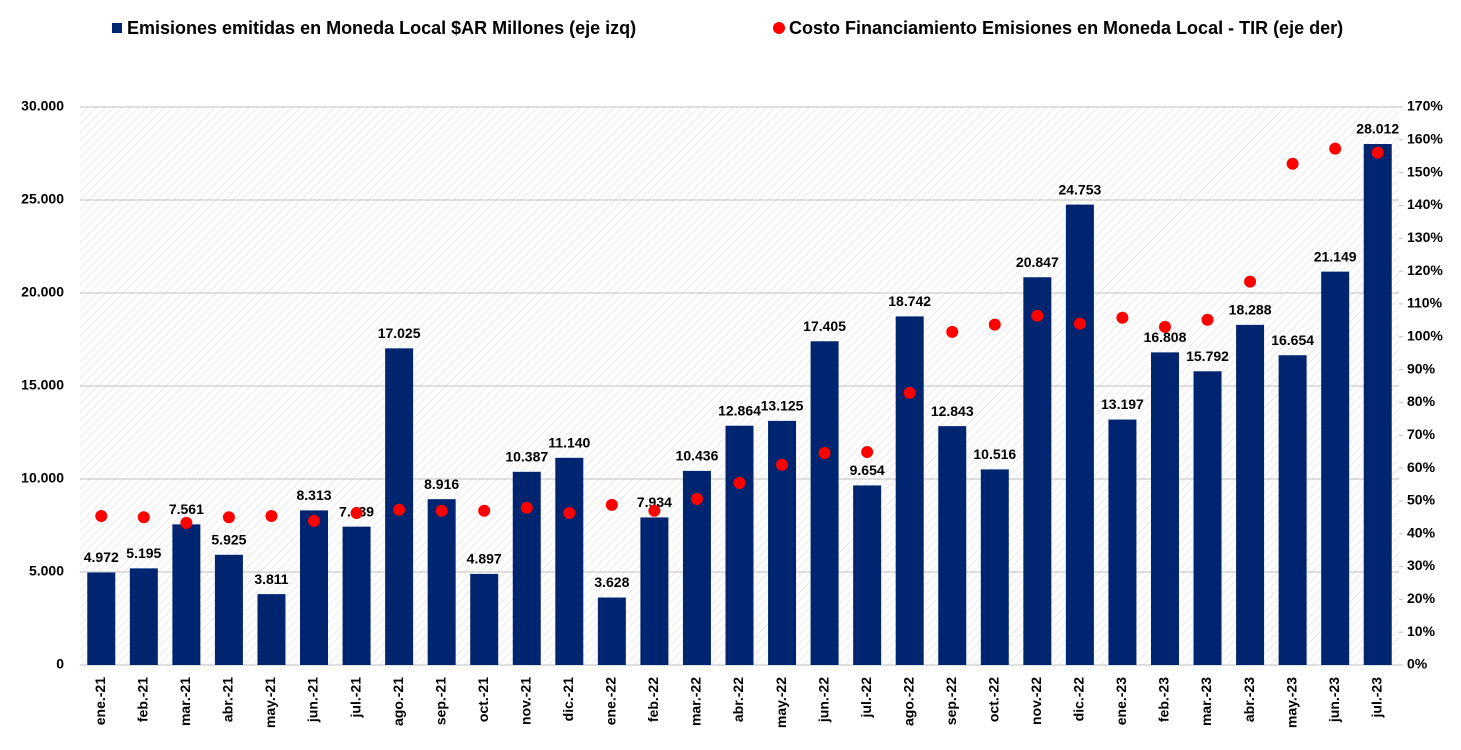  I want to click on y2-tick-label: 80%, so click(1421, 401).